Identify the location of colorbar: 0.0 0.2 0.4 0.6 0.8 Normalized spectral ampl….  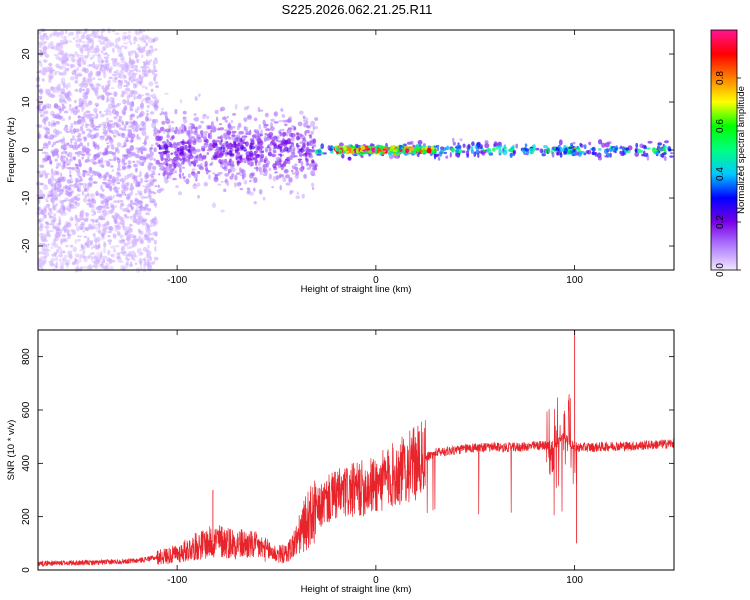
(728, 153).